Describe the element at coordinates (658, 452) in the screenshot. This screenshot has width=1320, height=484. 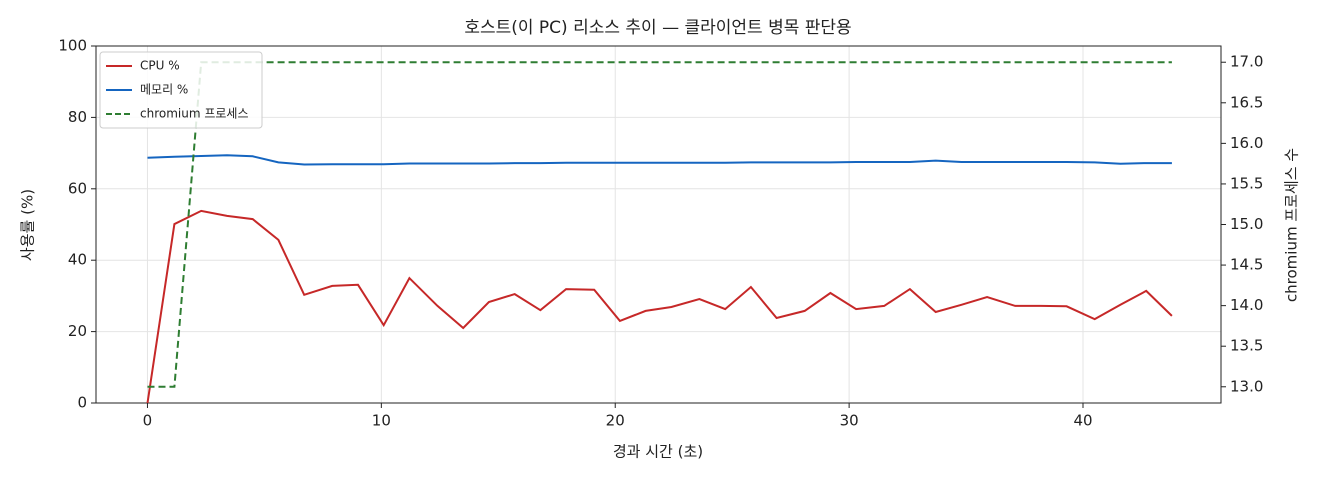
I see `x-axis-label: 경과 시간 (초)` at that location.